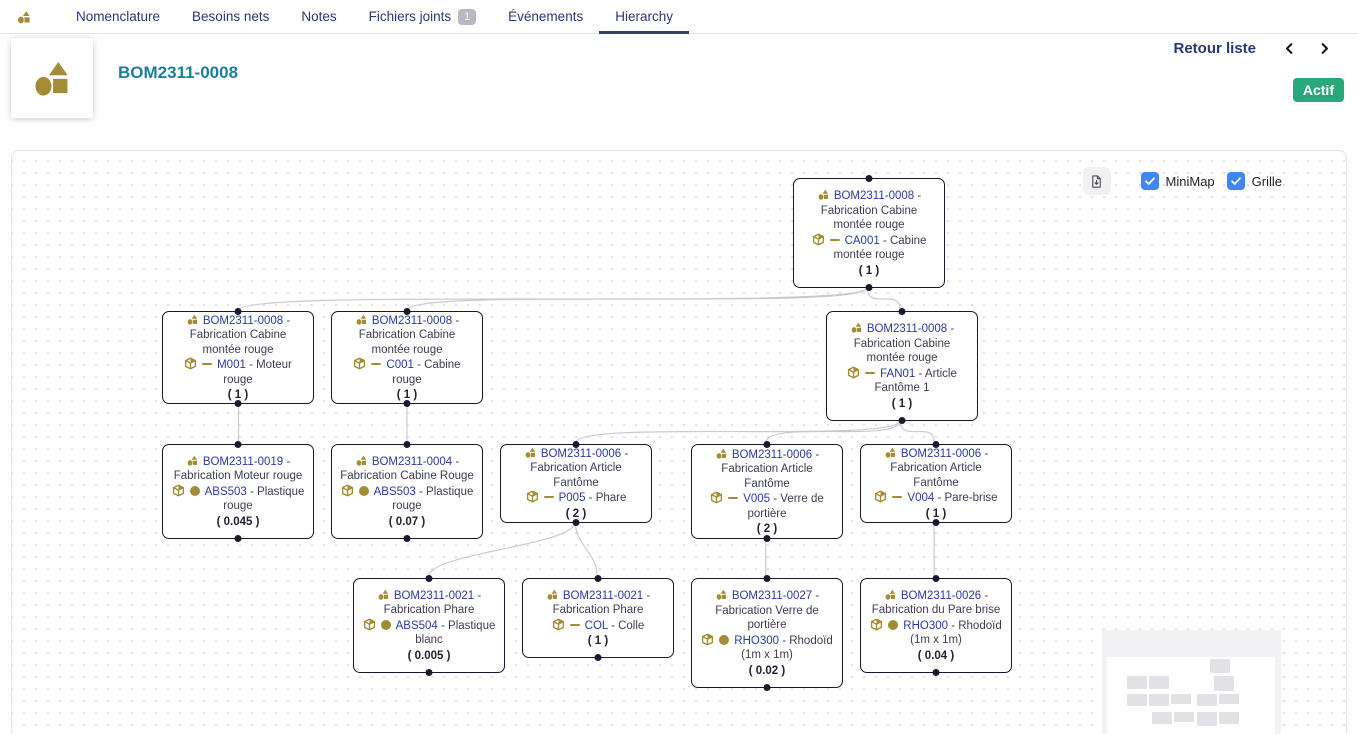 The width and height of the screenshot is (1358, 734). Describe the element at coordinates (318, 16) in the screenshot. I see `tab-notes: Notes` at that location.